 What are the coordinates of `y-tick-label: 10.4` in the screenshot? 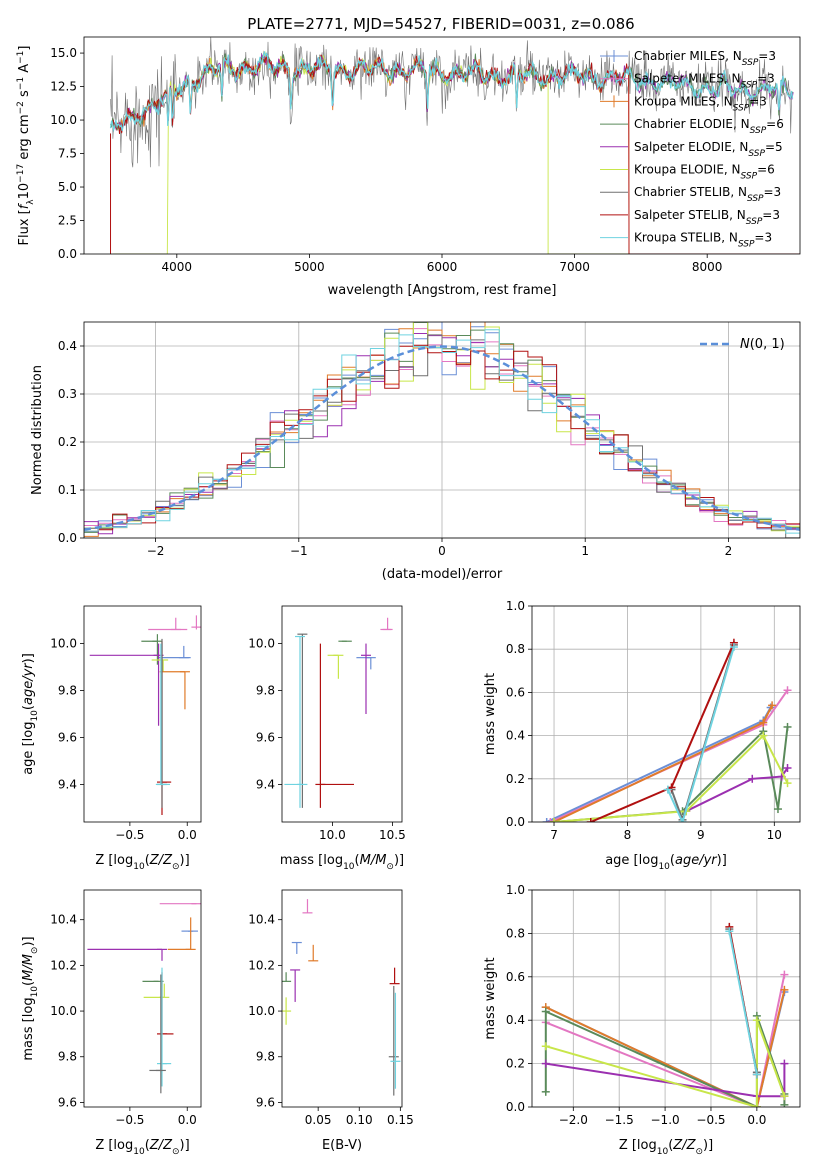 It's located at (63, 920).